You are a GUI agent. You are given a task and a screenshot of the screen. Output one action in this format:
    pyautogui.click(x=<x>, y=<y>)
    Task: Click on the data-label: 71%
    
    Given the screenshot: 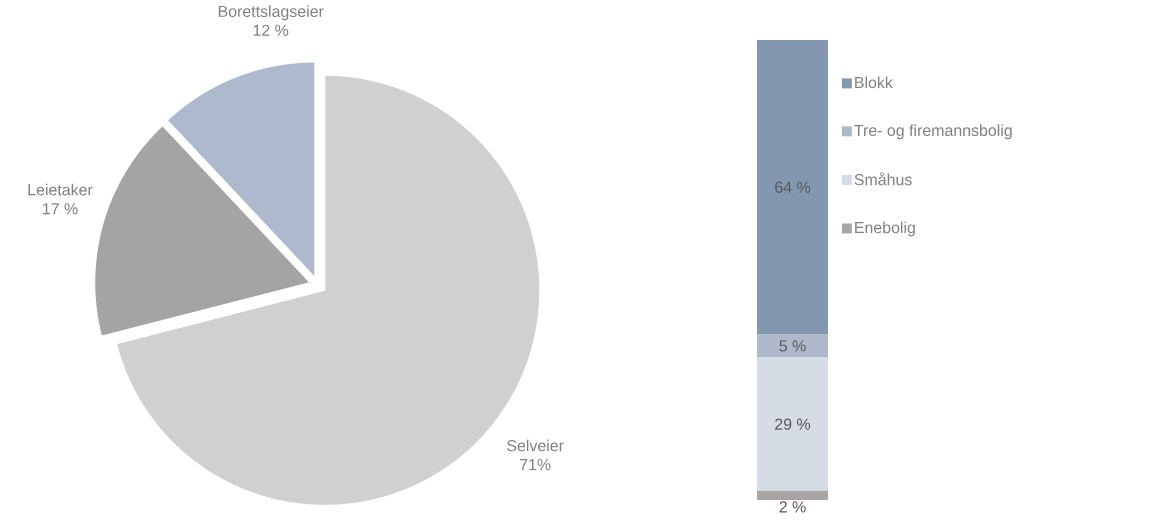 What is the action you would take?
    pyautogui.click(x=535, y=465)
    